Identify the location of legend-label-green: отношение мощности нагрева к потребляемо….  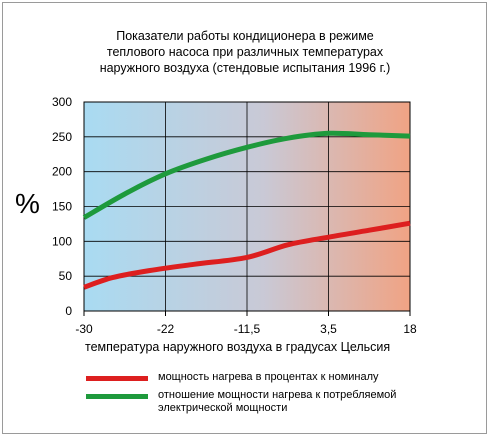
(277, 401).